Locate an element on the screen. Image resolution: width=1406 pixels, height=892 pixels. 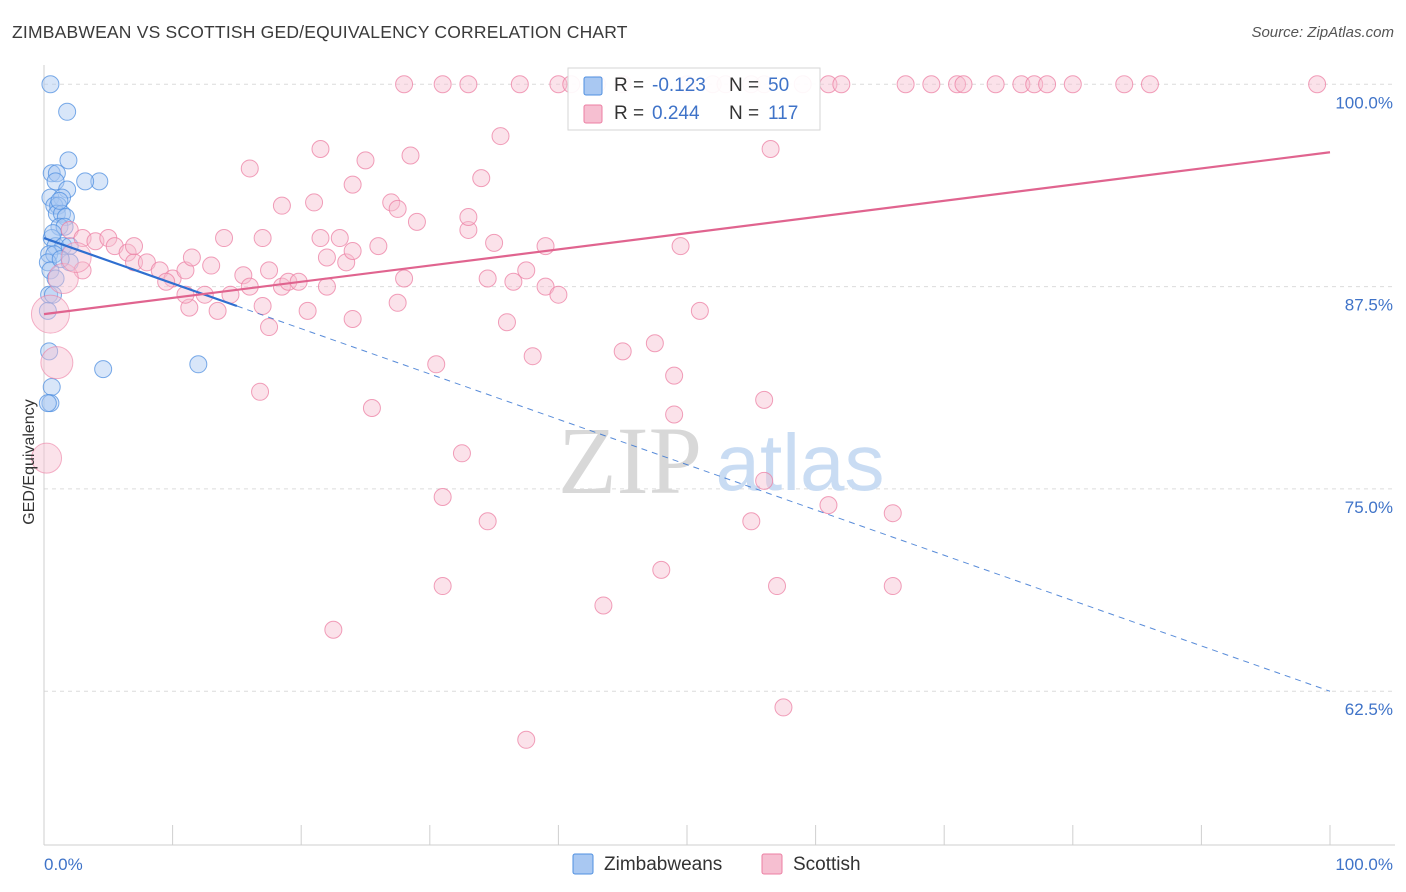
legend-box is located at coordinates (694, 99).